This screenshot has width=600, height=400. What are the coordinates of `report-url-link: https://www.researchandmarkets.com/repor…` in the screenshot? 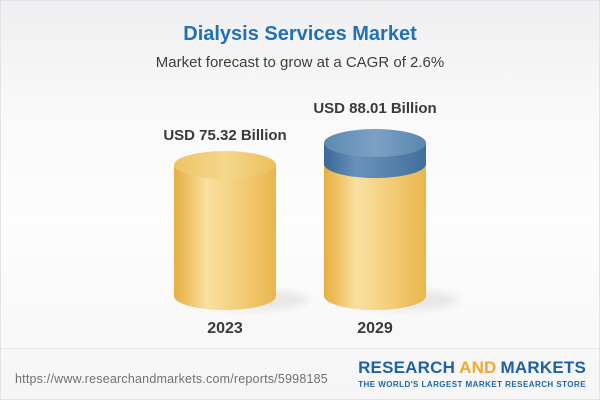 It's located at (171, 379).